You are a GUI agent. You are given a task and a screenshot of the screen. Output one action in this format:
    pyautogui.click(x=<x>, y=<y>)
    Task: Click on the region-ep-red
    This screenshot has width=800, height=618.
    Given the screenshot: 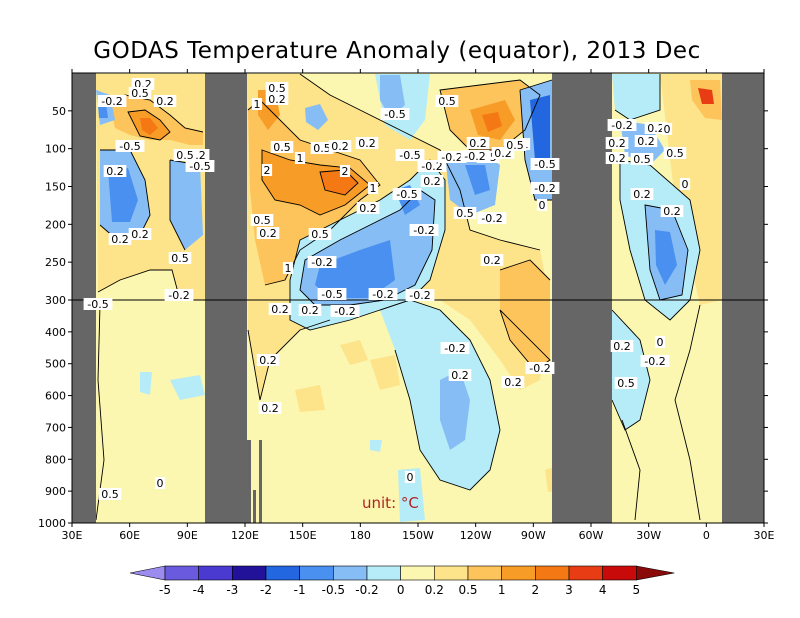 What is the action you would take?
    pyautogui.click(x=492, y=122)
    